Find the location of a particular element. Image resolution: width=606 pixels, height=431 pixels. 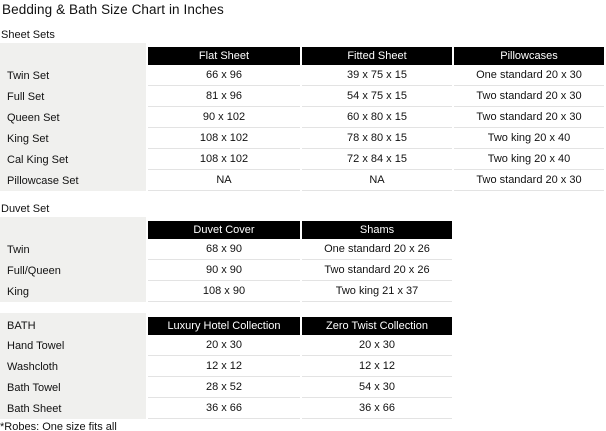

size-cell: 72 x 84 x 15 is located at coordinates (377, 159).